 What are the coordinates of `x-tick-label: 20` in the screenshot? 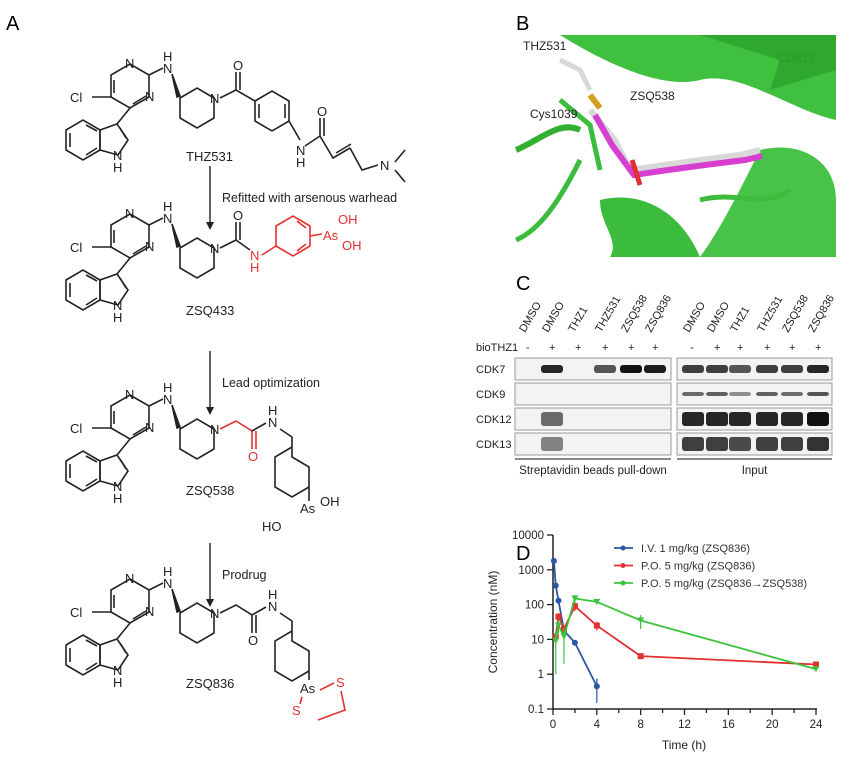 It's located at (772, 725).